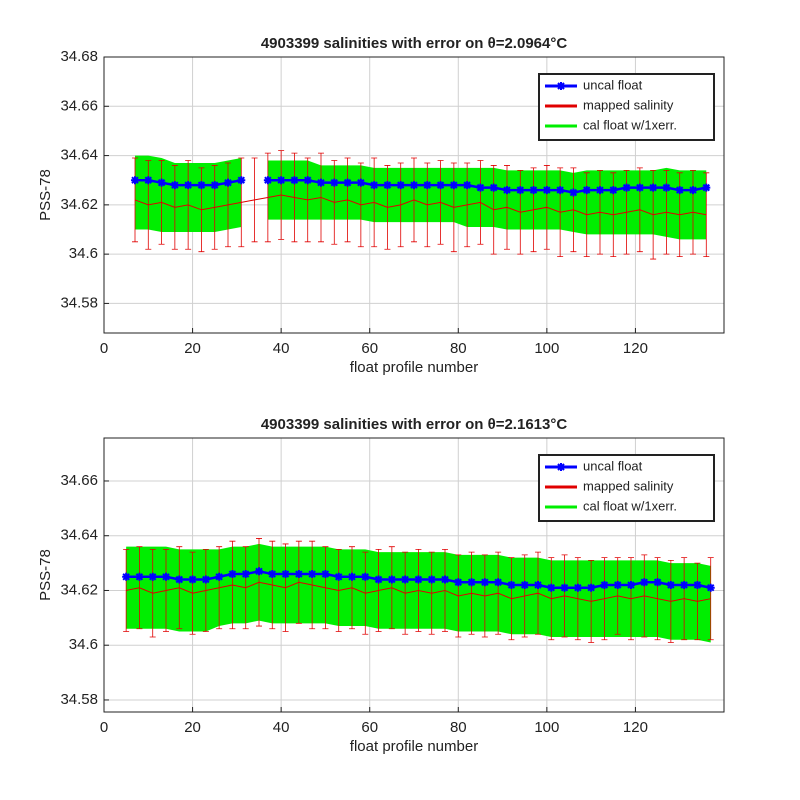  Describe the element at coordinates (628, 485) in the screenshot. I see `legend-label: mapped salinity` at that location.